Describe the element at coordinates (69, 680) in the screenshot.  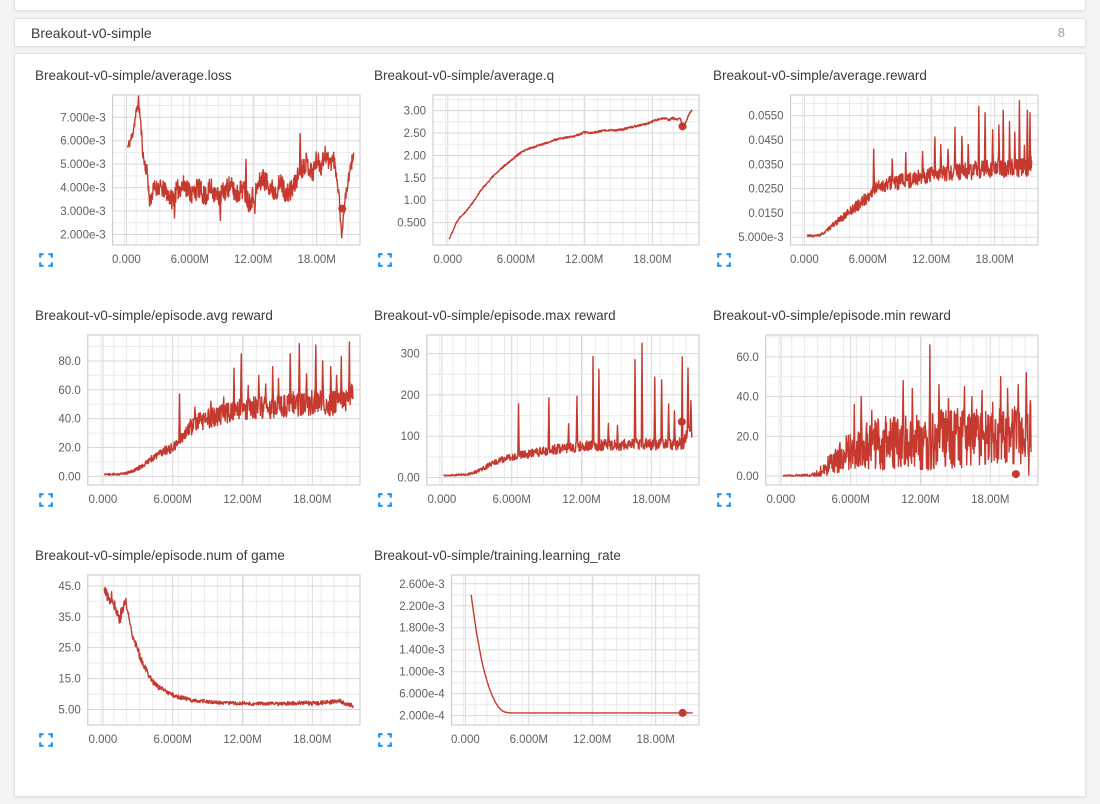
I see `svg-text: 15.0` at that location.